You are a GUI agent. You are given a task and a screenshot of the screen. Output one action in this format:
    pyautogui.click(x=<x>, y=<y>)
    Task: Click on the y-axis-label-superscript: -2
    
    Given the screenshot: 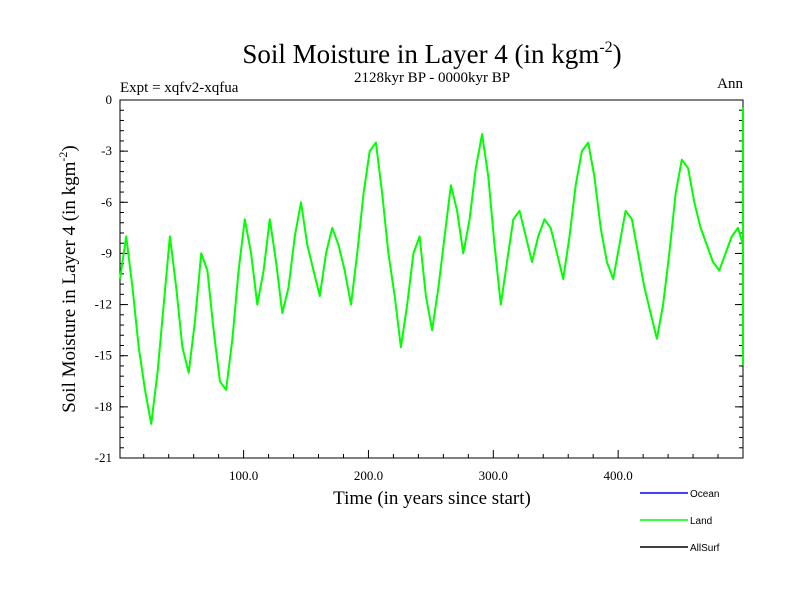 What is the action you would take?
    pyautogui.click(x=63, y=157)
    